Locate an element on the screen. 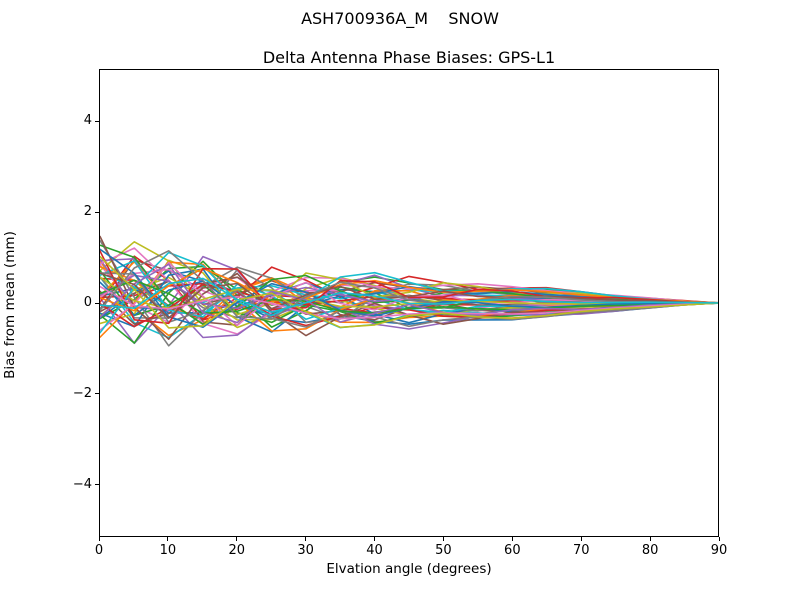 The width and height of the screenshot is (800, 600). y-tick-label: −4 is located at coordinates (82, 484).